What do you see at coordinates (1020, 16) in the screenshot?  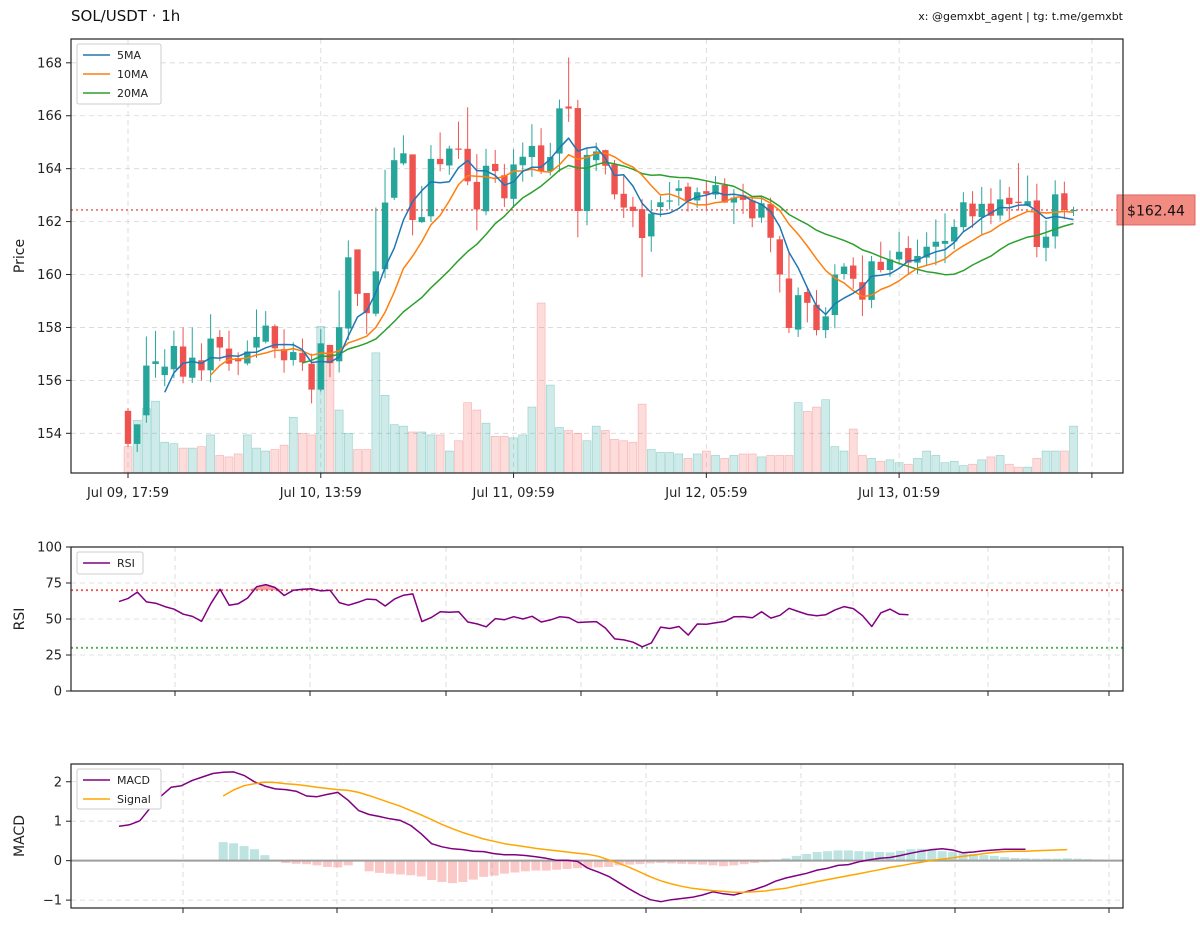 I see `credit-text: x: @gemxbt_agent | tg: t.me/gemxbt` at bounding box center [1020, 16].